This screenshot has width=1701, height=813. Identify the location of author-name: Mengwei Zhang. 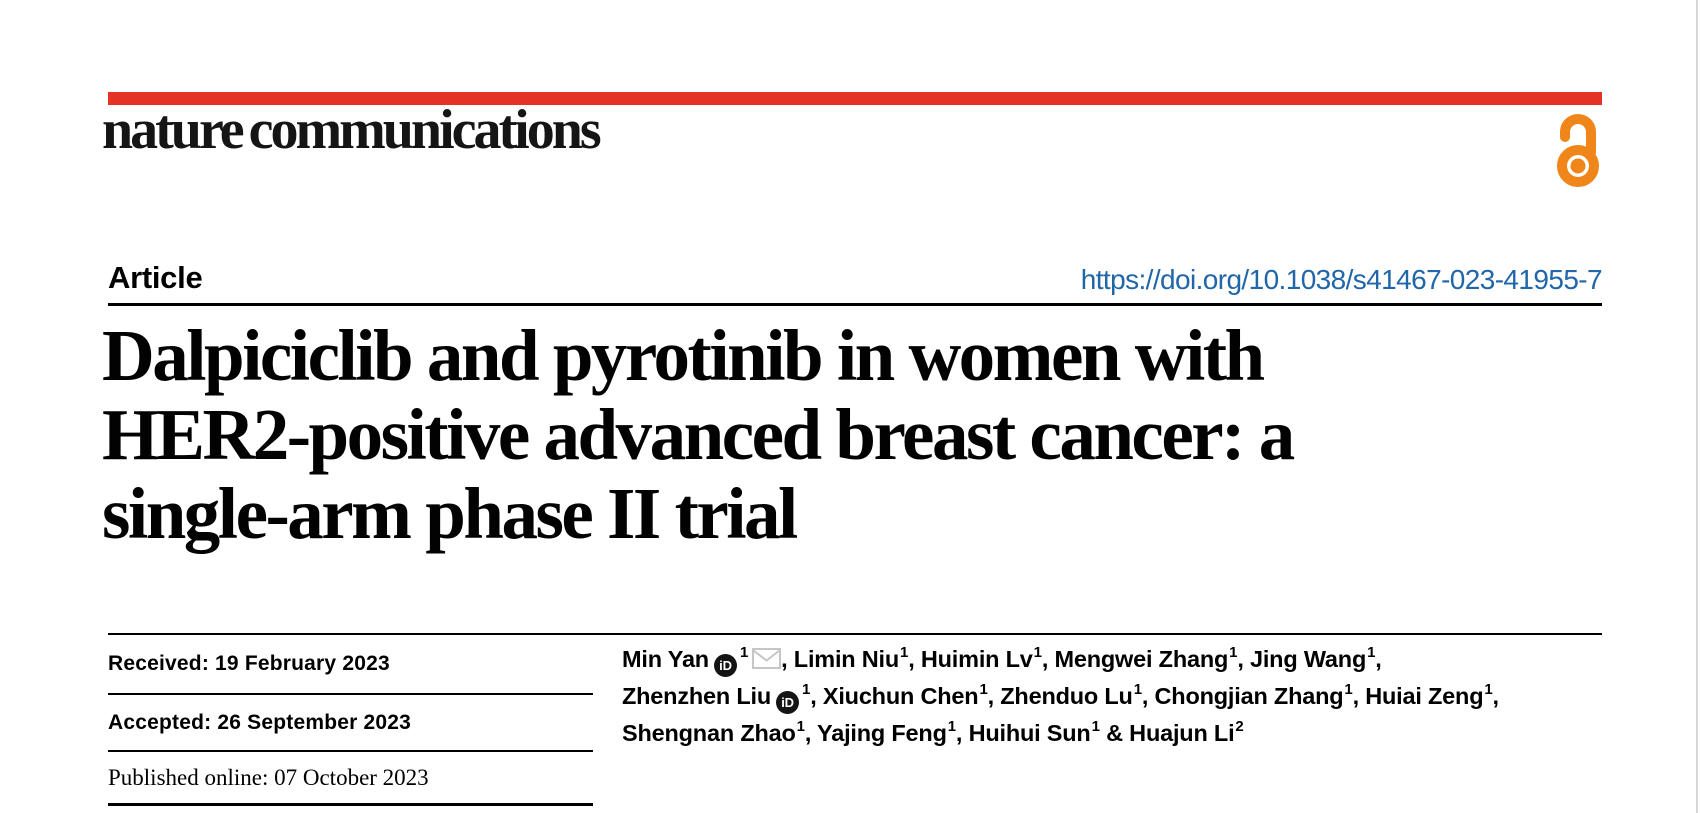
(1141, 659).